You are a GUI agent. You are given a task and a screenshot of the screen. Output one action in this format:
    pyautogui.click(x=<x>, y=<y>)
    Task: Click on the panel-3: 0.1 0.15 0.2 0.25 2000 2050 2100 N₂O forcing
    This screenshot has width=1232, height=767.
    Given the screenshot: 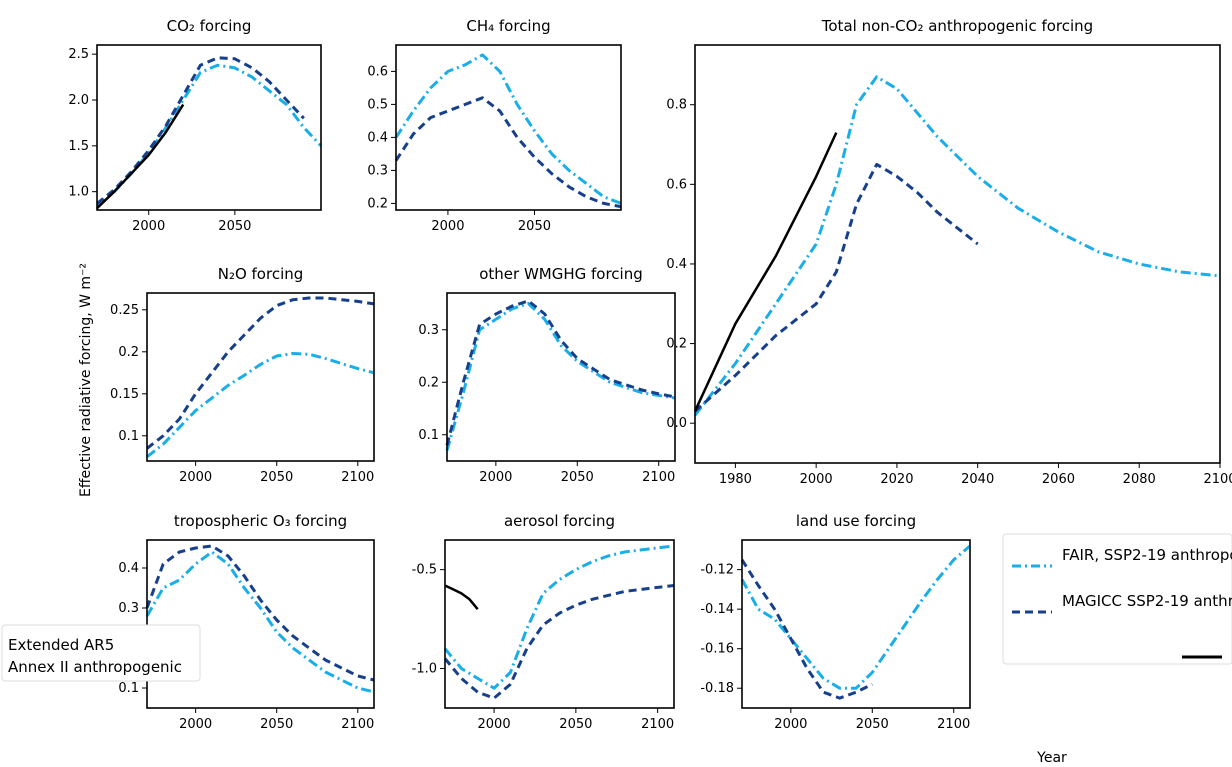 What is the action you would take?
    pyautogui.click(x=242, y=375)
    